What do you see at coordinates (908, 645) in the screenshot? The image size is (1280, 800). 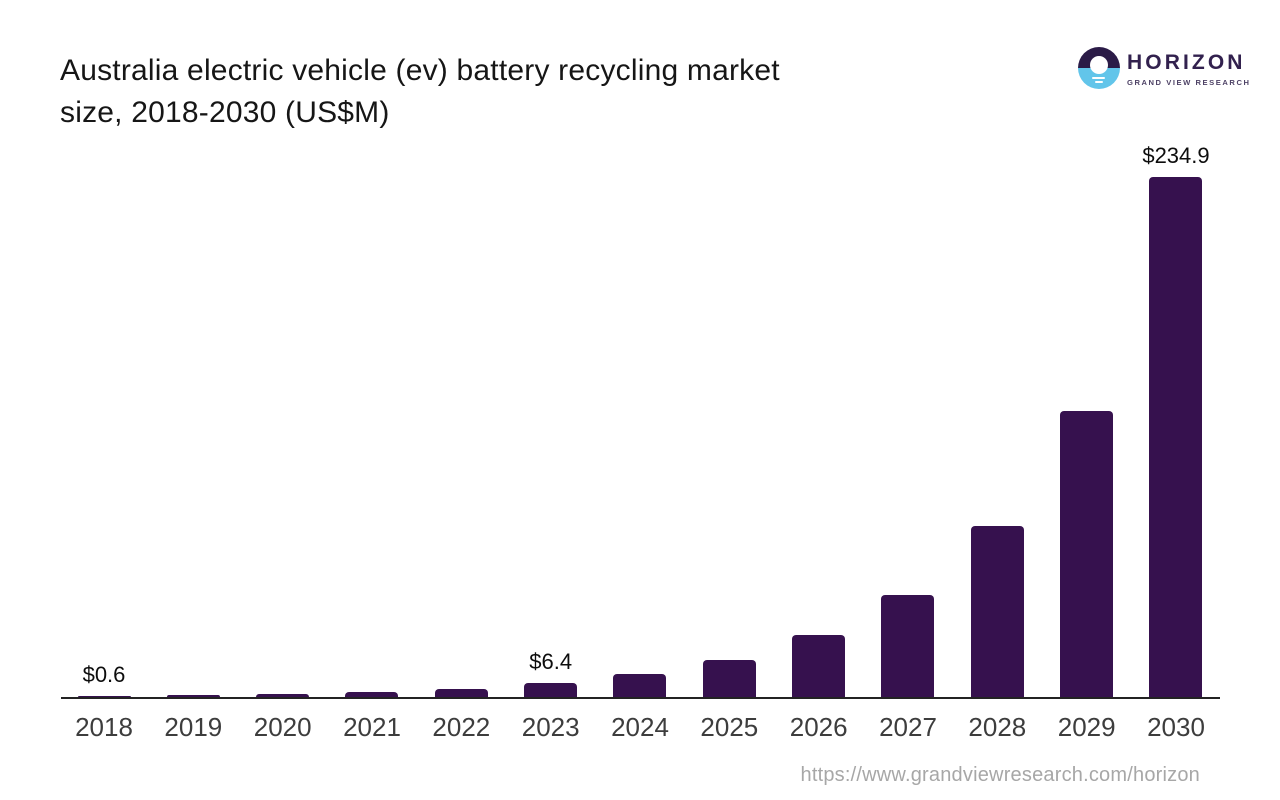 I see `bar-2027` at bounding box center [908, 645].